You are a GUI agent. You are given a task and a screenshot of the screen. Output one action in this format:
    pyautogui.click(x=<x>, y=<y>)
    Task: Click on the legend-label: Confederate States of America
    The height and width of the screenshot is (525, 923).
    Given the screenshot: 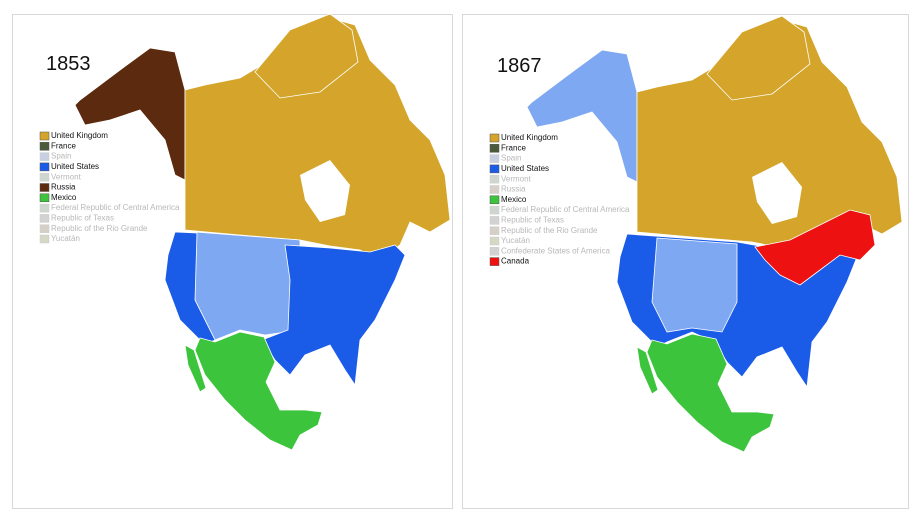 What is the action you would take?
    pyautogui.click(x=556, y=250)
    